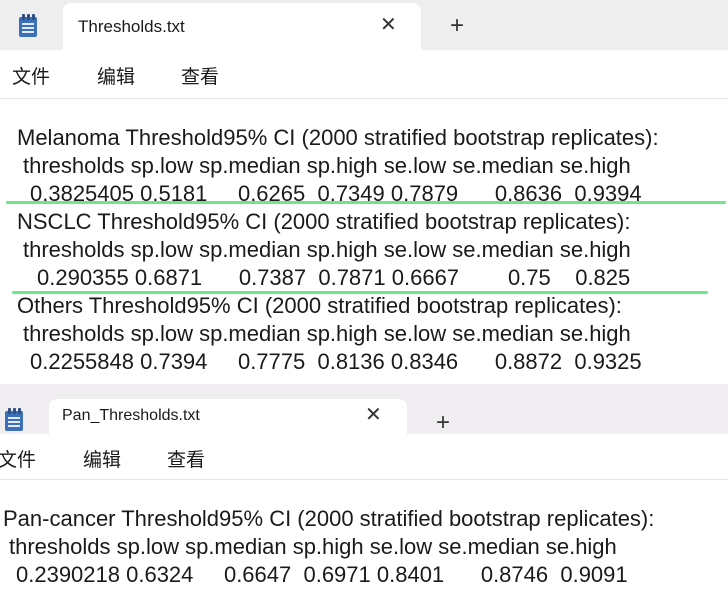  What do you see at coordinates (131, 26) in the screenshot?
I see `tab-title: Thresholds.txt` at bounding box center [131, 26].